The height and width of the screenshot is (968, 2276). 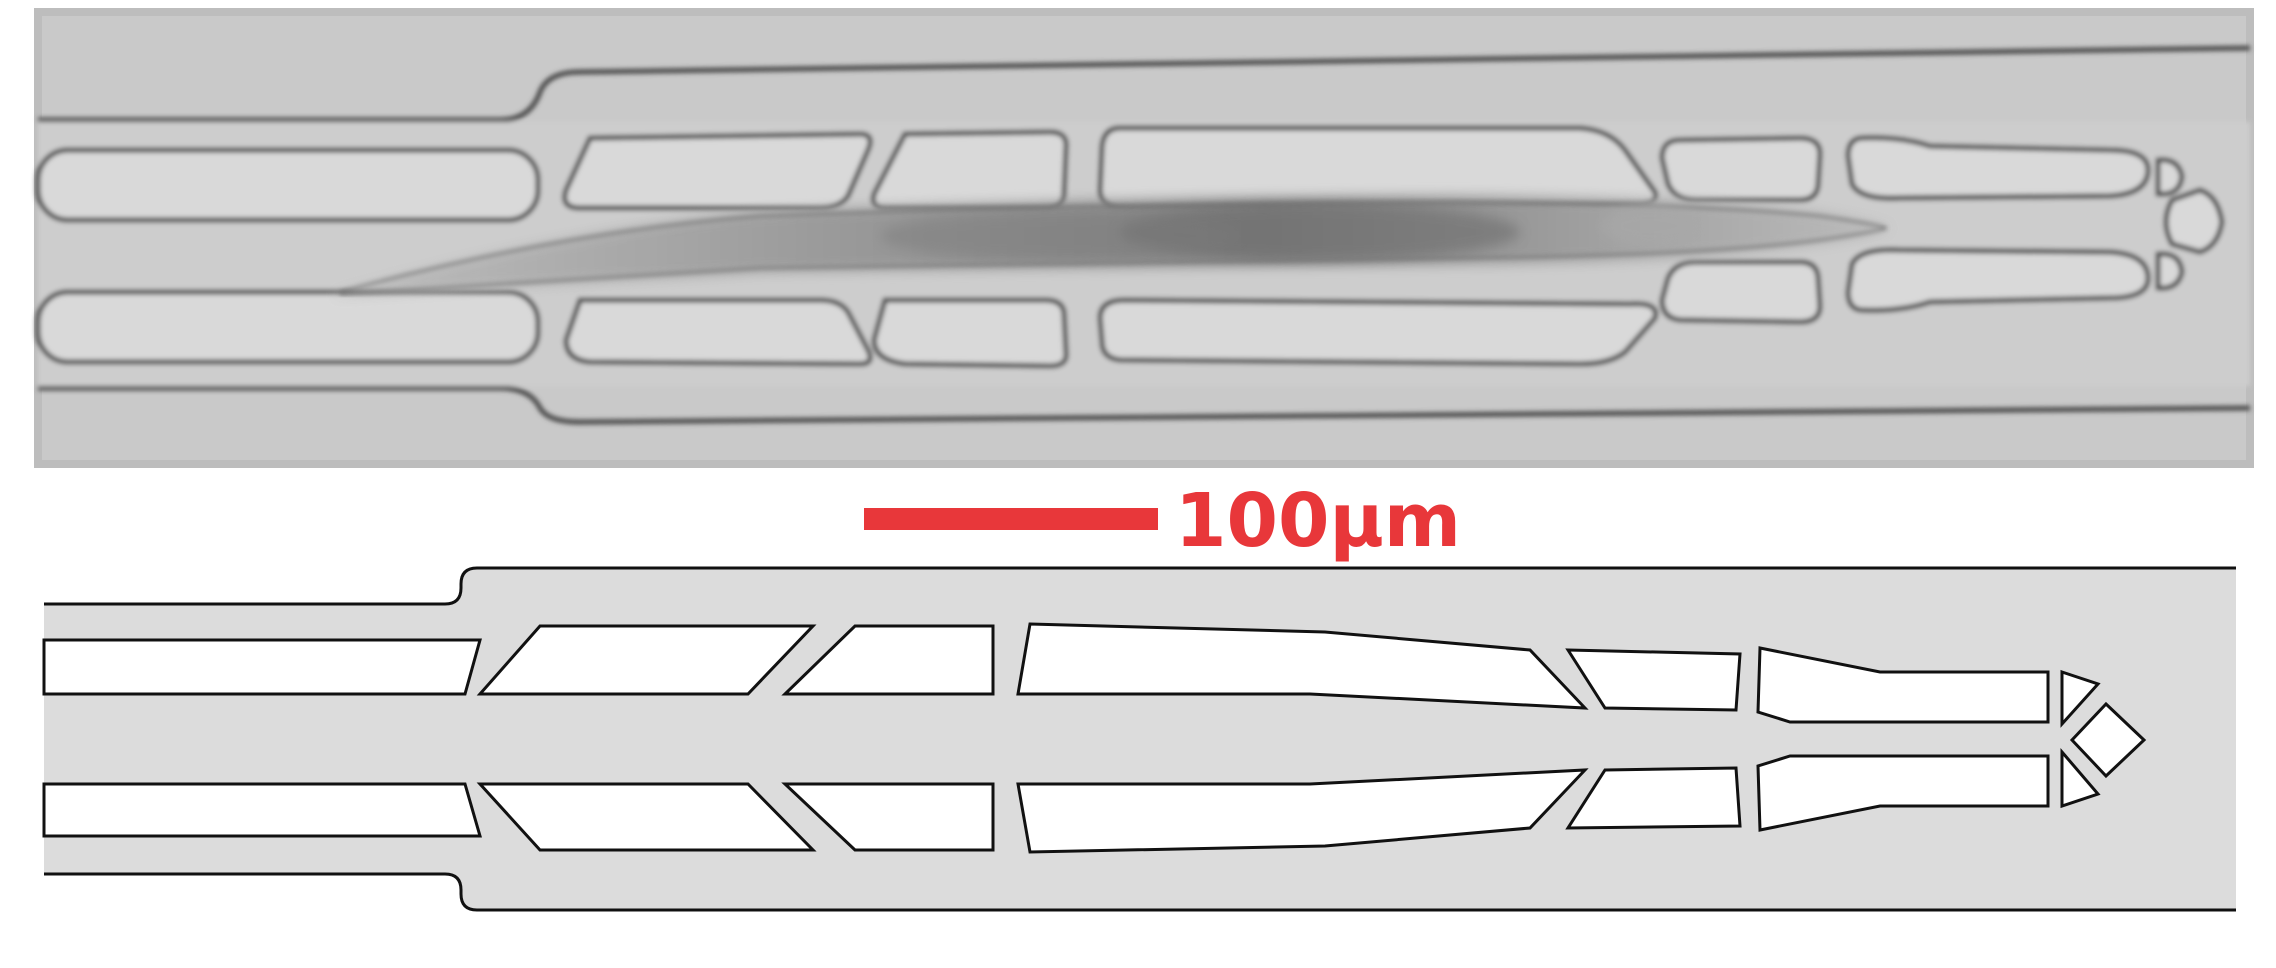 I want to click on scale-bar: 100µm, so click(x=1162, y=521).